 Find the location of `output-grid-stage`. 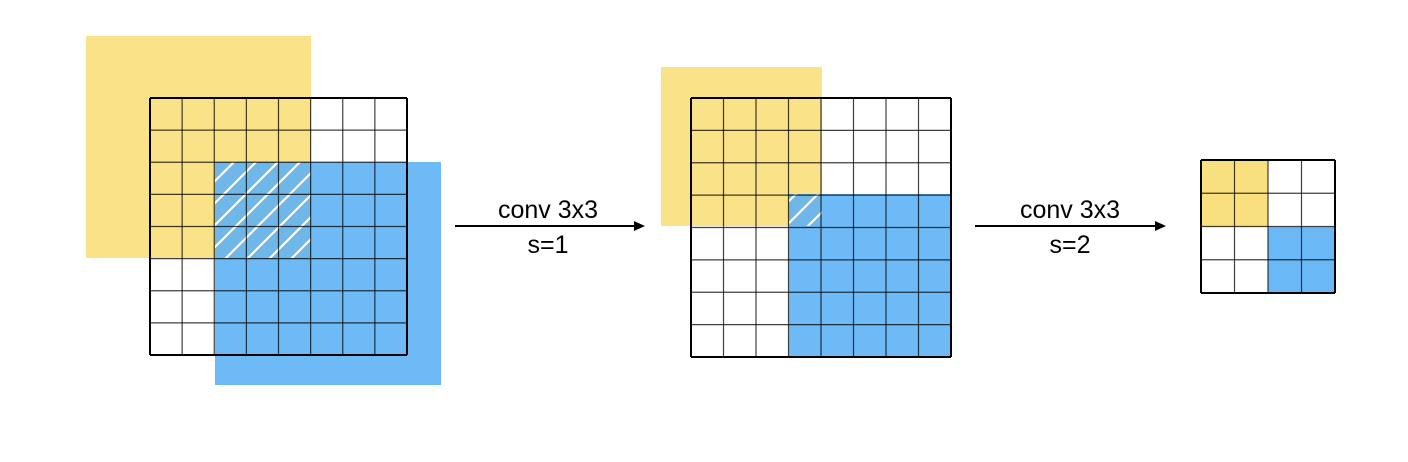

output-grid-stage is located at coordinates (1268, 226).